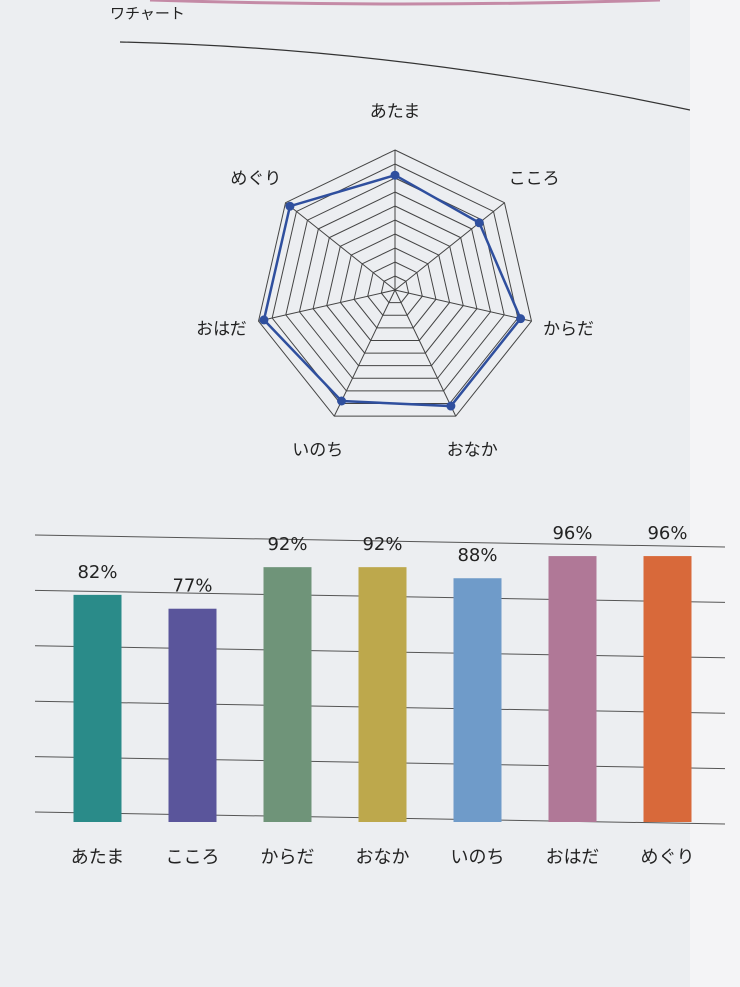  I want to click on radar-line, so click(392, 290).